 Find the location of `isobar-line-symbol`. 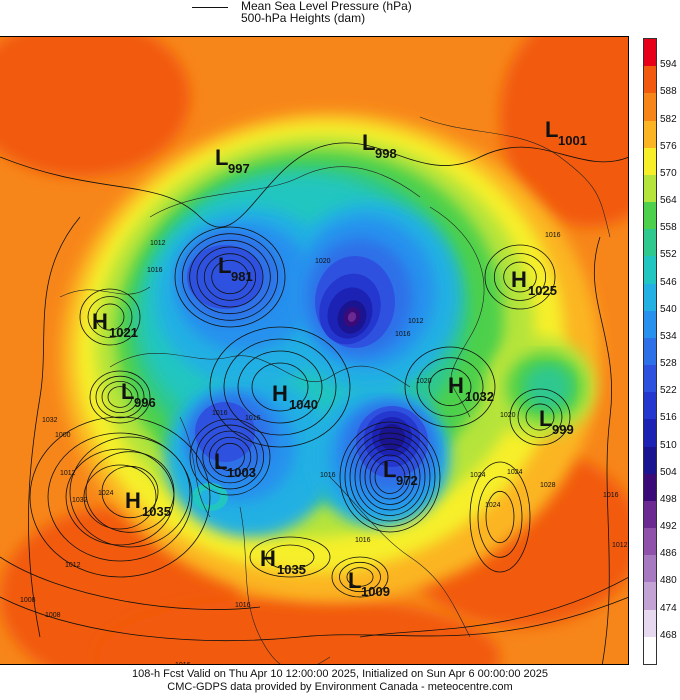

isobar-line-symbol is located at coordinates (210, 7).